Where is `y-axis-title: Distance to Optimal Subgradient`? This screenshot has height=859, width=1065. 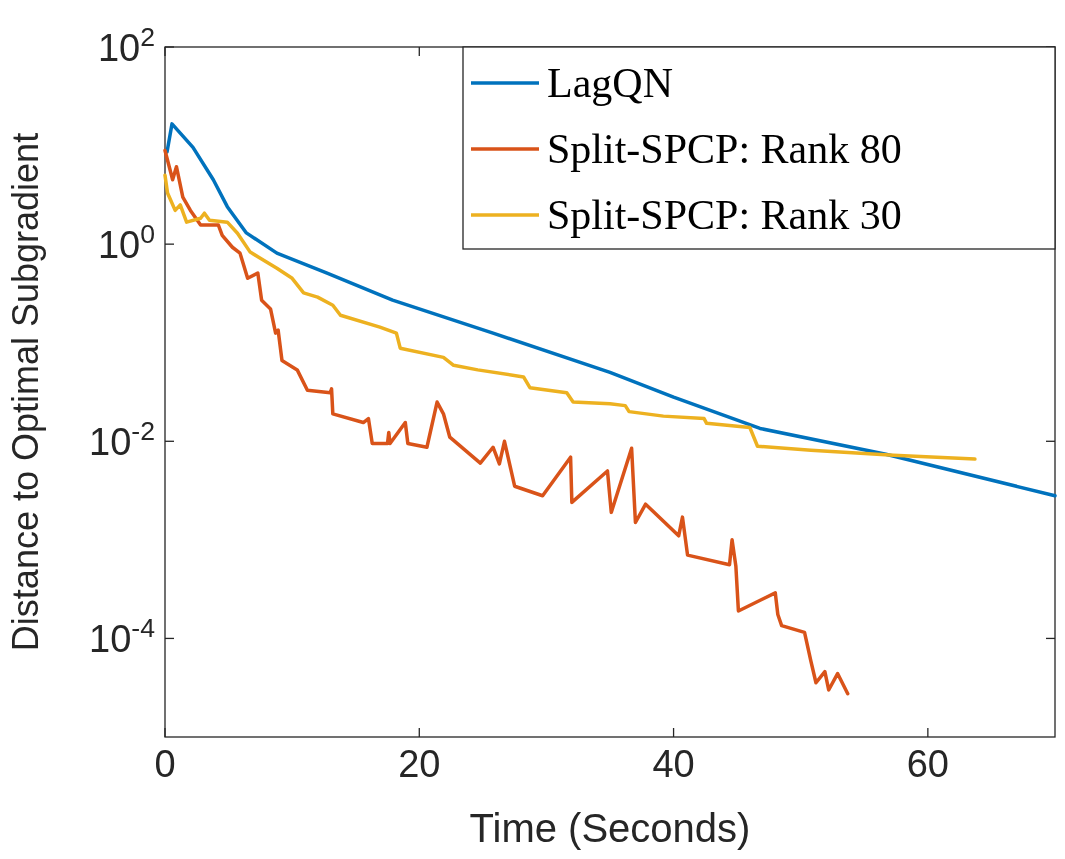 y-axis-title: Distance to Optimal Subgradient is located at coordinates (25, 392).